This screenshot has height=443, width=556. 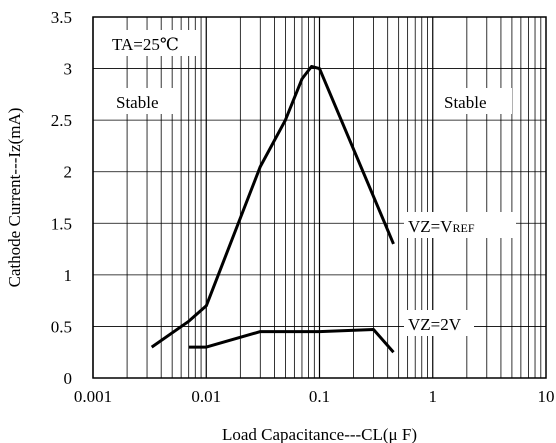 What do you see at coordinates (319, 434) in the screenshot?
I see `x-axis-title: Load Capacitance---CL(μ F)` at bounding box center [319, 434].